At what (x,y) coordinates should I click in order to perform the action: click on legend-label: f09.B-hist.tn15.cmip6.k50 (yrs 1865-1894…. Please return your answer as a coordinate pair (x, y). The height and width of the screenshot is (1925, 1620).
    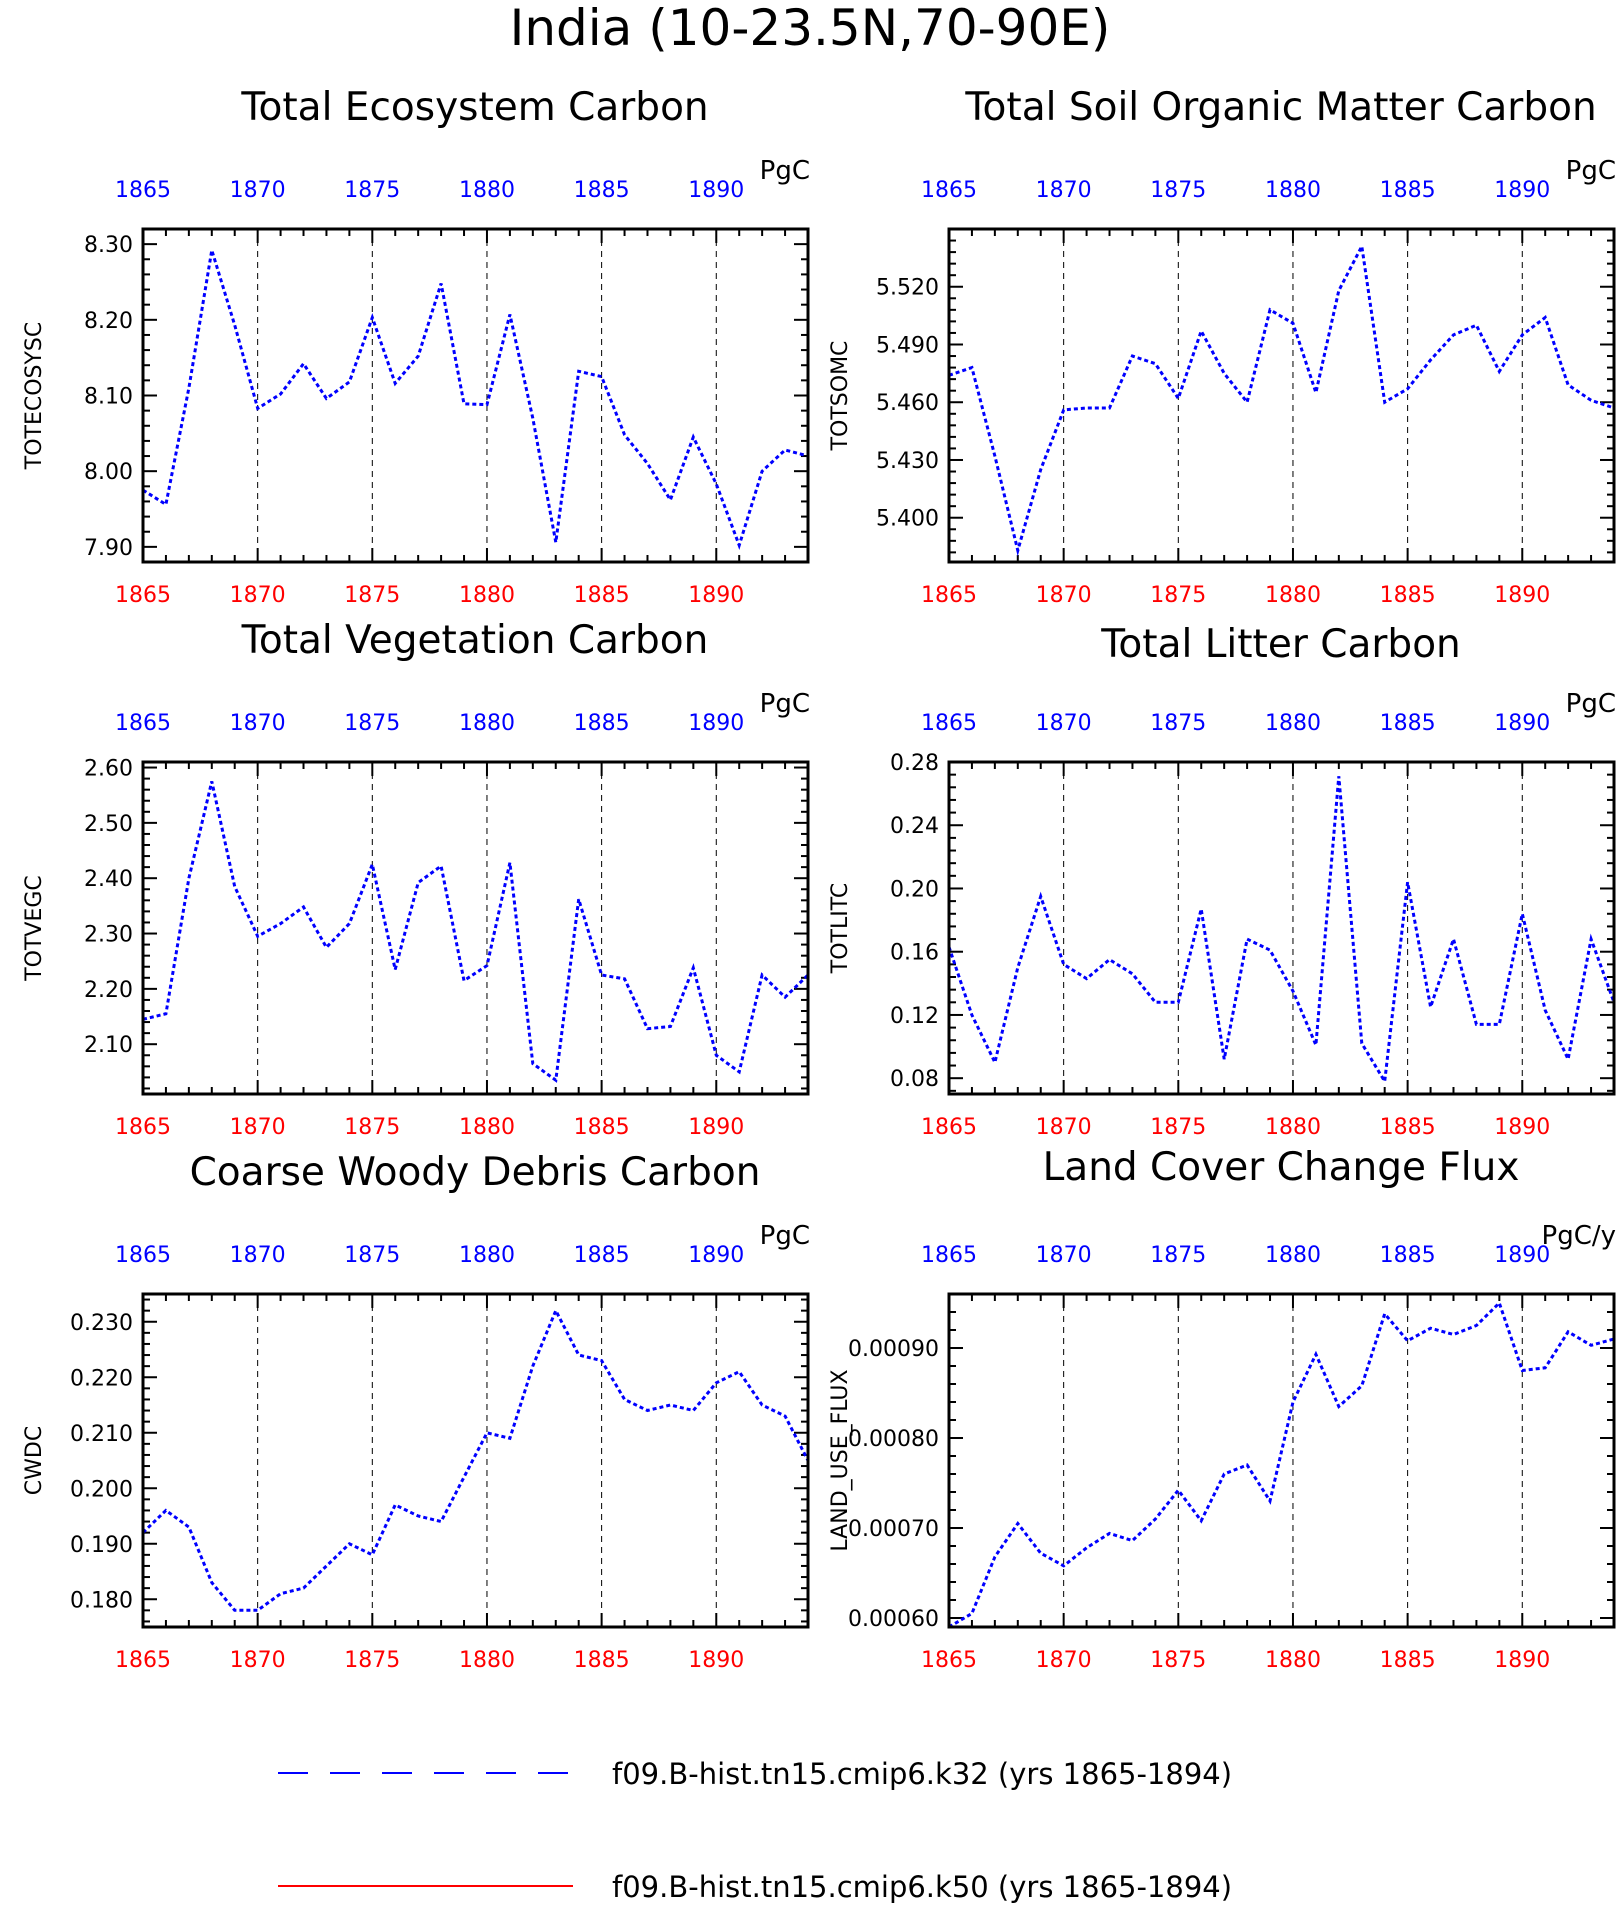
    Looking at the image, I should click on (922, 1887).